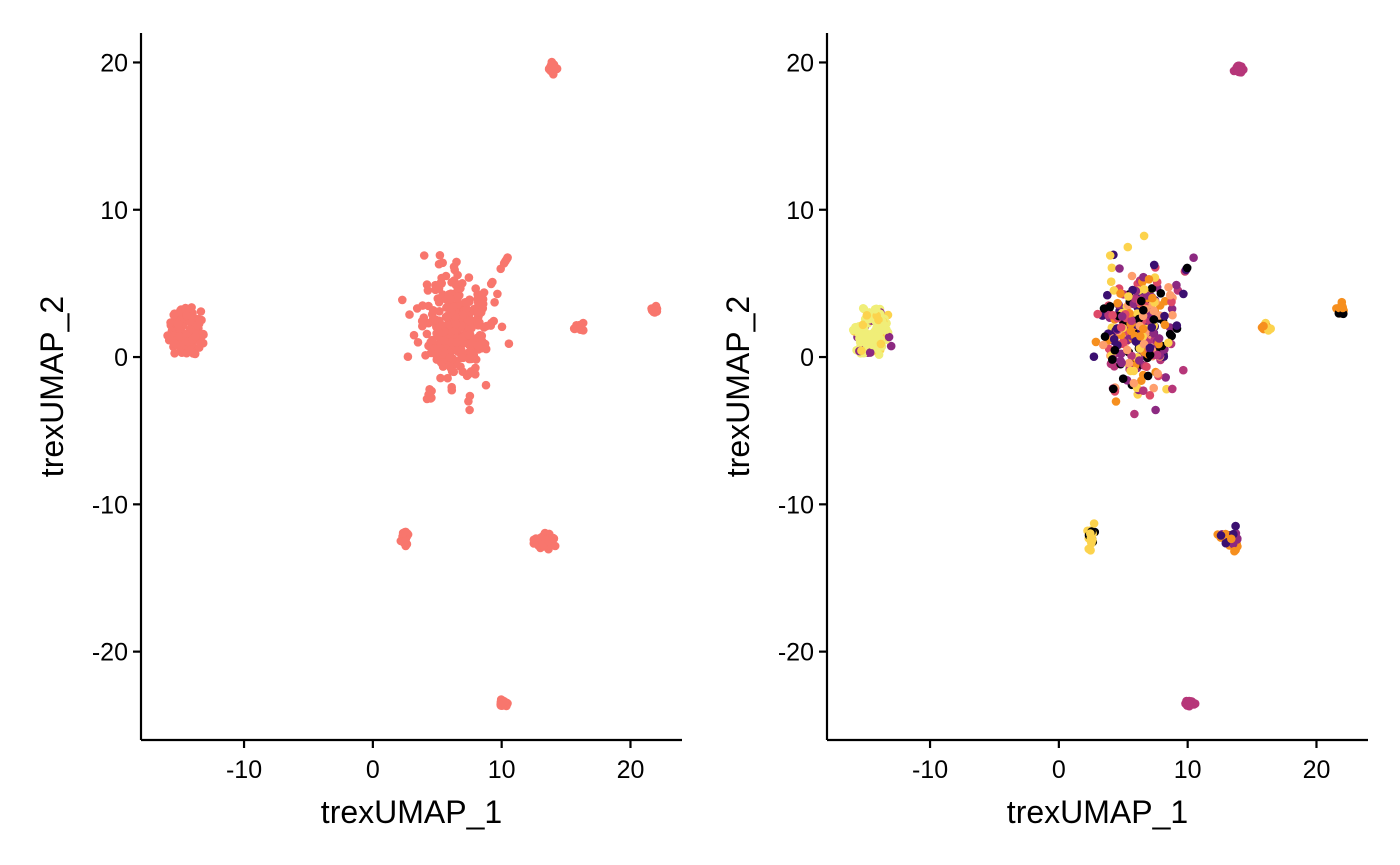 This screenshot has width=1400, height=865. Describe the element at coordinates (930, 770) in the screenshot. I see `x-tick-label: -10` at that location.